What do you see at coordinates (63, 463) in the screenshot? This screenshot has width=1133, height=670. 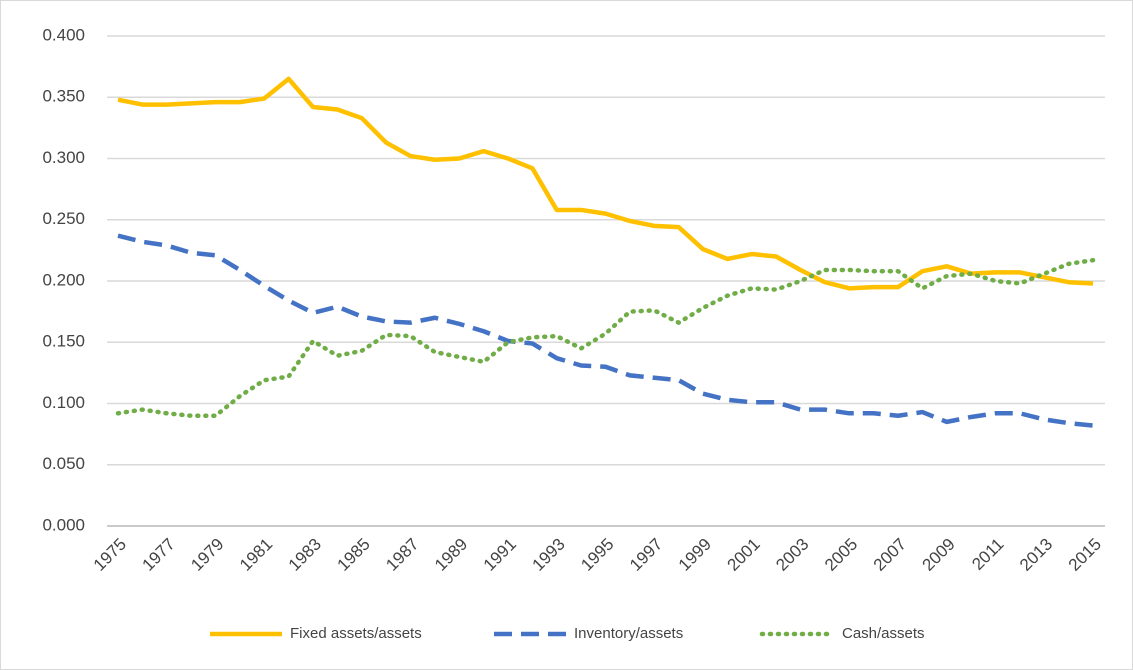 I see `y-tick-label: 0.050` at bounding box center [63, 463].